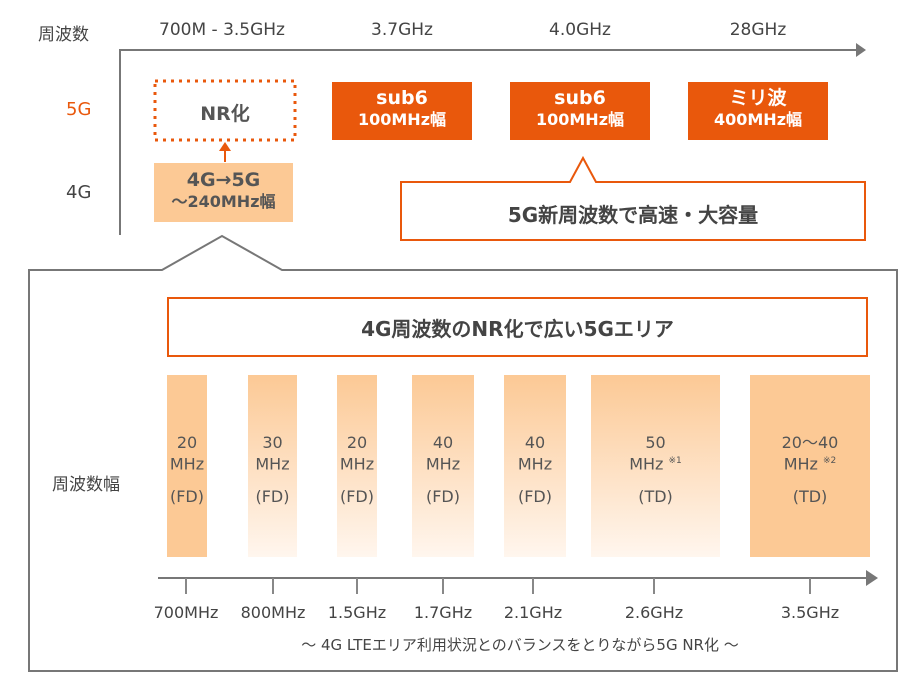 Image resolution: width=920 pixels, height=696 pixels. I want to click on band-unit: MHz ※1, so click(655, 462).